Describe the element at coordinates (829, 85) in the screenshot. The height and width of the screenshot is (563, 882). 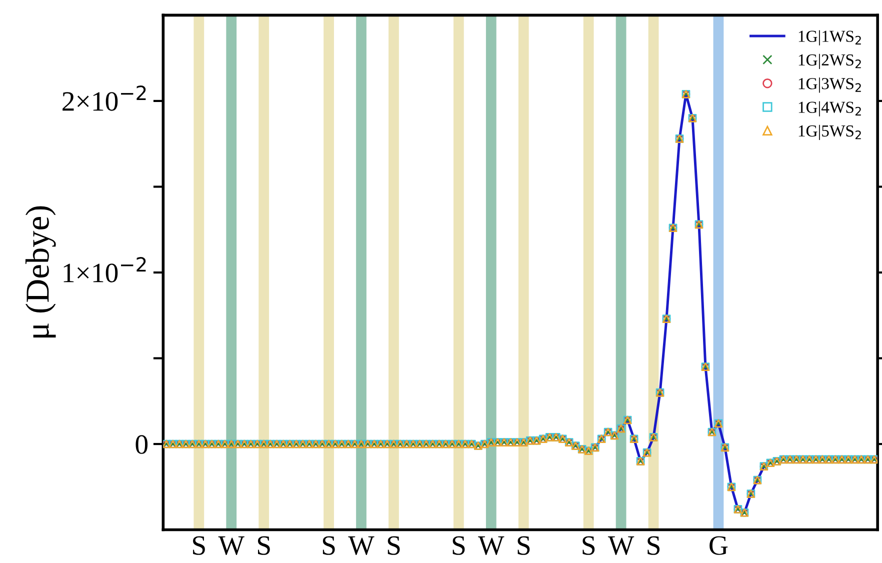
I see `legend-label: 1G|3WS$_{2}$` at that location.